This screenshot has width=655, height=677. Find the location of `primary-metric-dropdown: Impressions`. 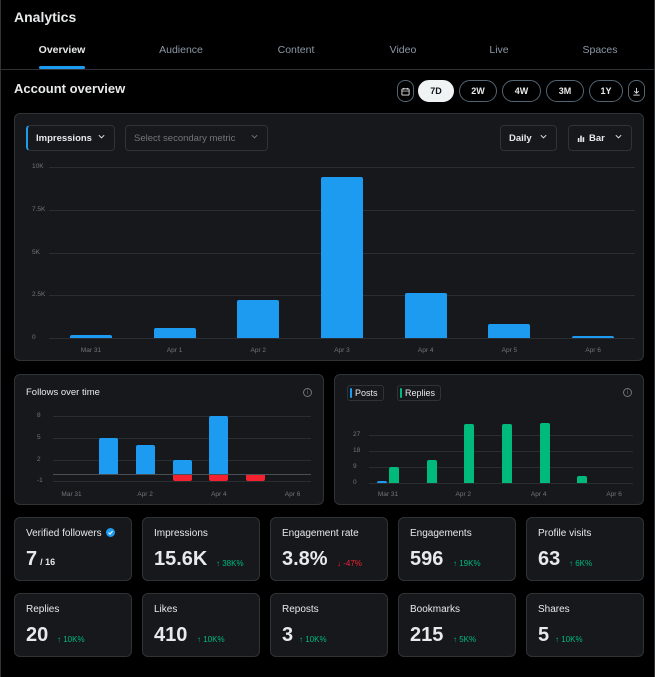

primary-metric-dropdown: Impressions is located at coordinates (70, 138).